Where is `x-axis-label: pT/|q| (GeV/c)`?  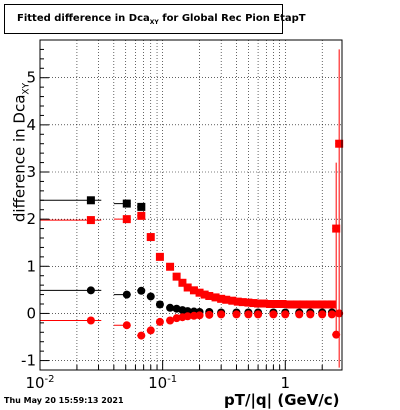 x-axis-label: pT/|q| (GeV/c) is located at coordinates (282, 400).